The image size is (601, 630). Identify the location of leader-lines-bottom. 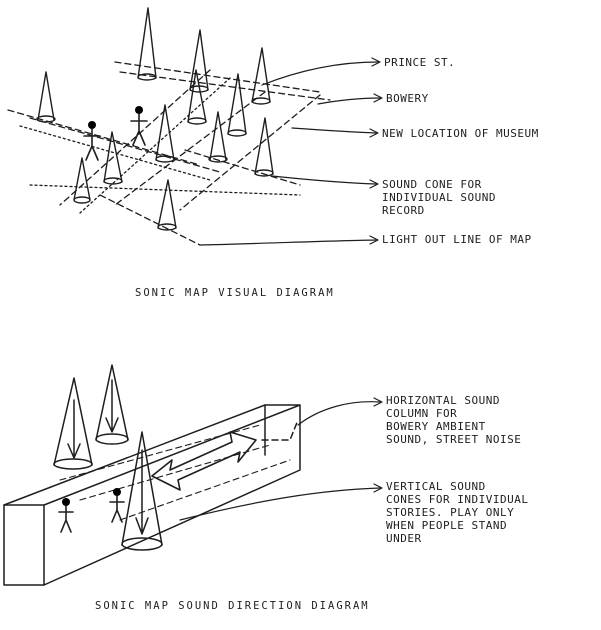
(281, 459).